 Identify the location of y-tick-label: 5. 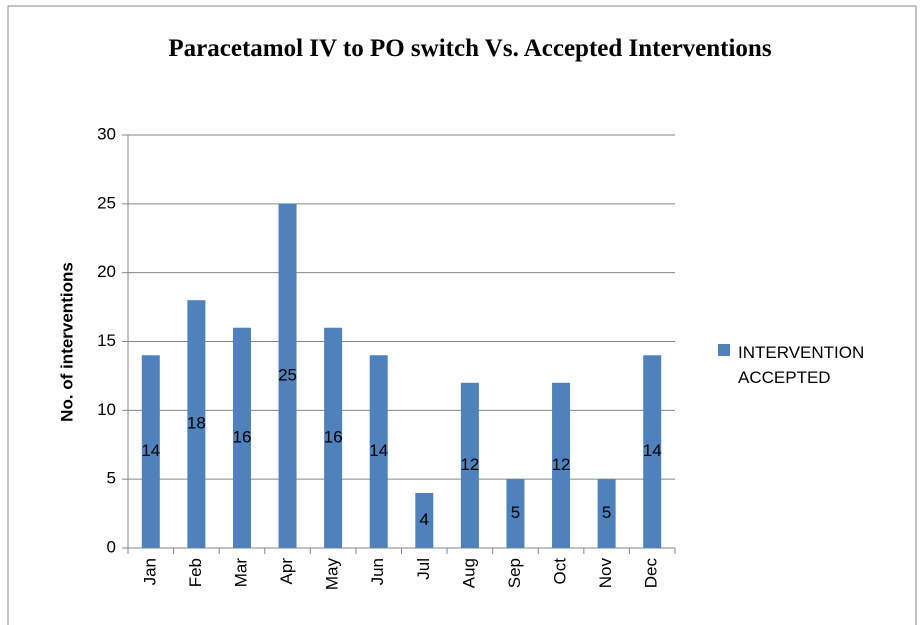
(111, 478).